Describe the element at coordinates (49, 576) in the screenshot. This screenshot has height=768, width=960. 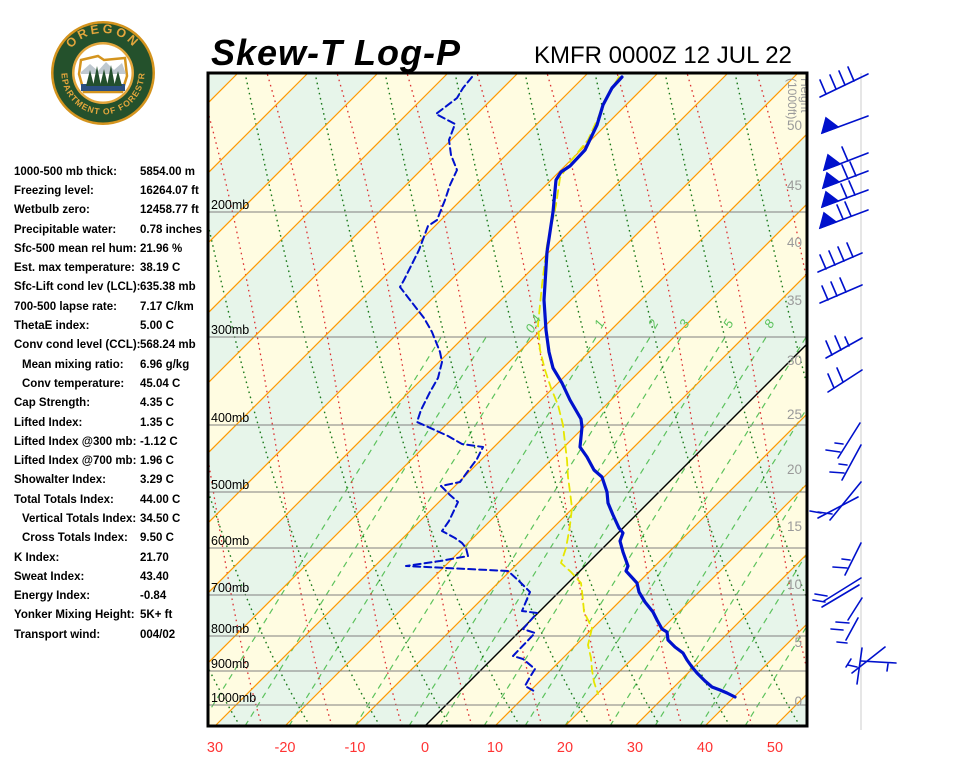
I see `stats-label: Sweat Index:` at that location.